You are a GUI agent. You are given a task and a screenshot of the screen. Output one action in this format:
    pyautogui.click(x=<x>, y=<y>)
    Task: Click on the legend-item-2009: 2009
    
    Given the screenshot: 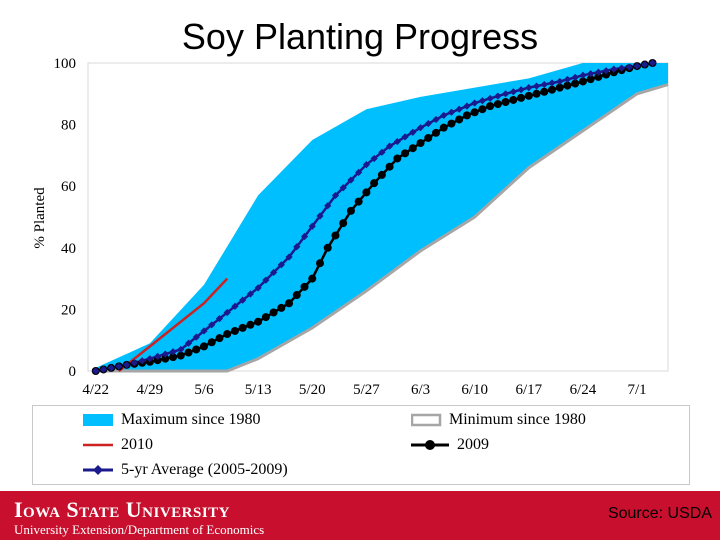 What is the action you would take?
    pyautogui.click(x=450, y=445)
    